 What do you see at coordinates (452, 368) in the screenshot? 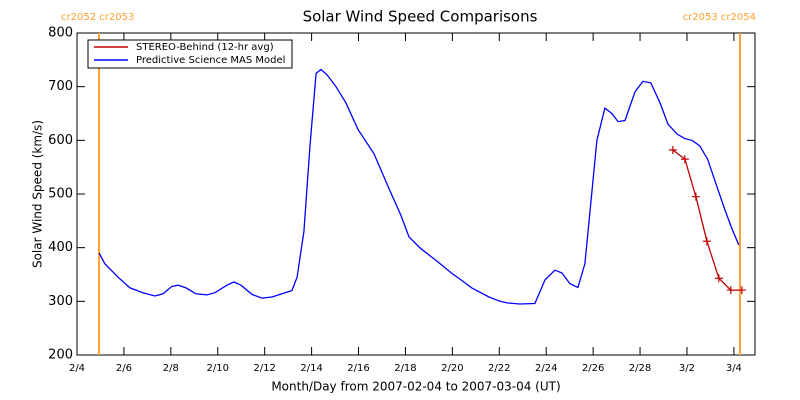
I see `x-tick-label: 2/20` at bounding box center [452, 368].